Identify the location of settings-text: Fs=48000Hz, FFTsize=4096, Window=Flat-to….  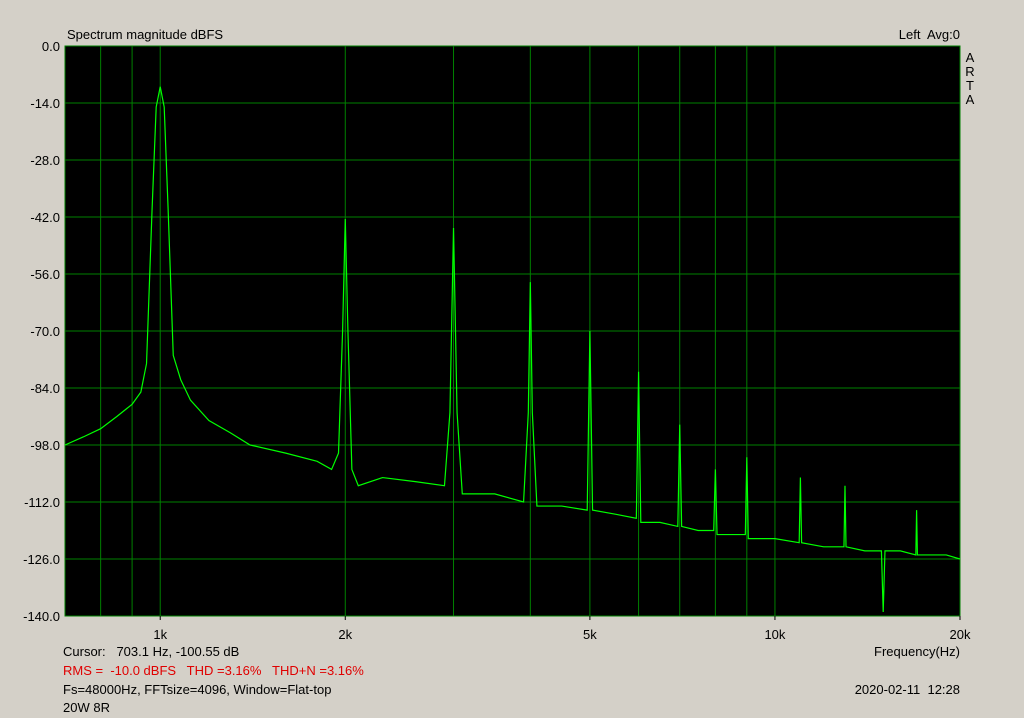
(197, 689).